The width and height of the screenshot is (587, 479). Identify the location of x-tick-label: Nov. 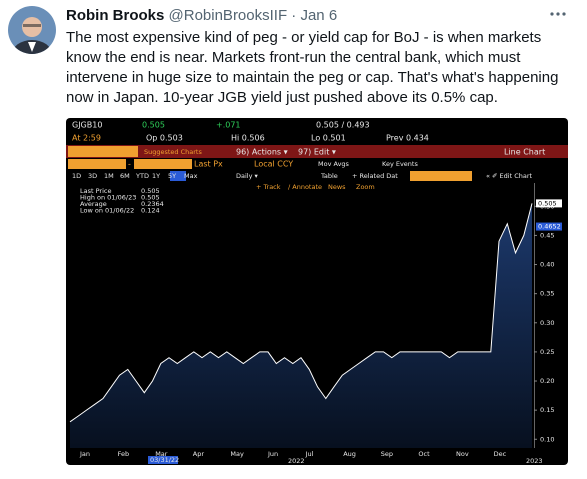
(462, 454).